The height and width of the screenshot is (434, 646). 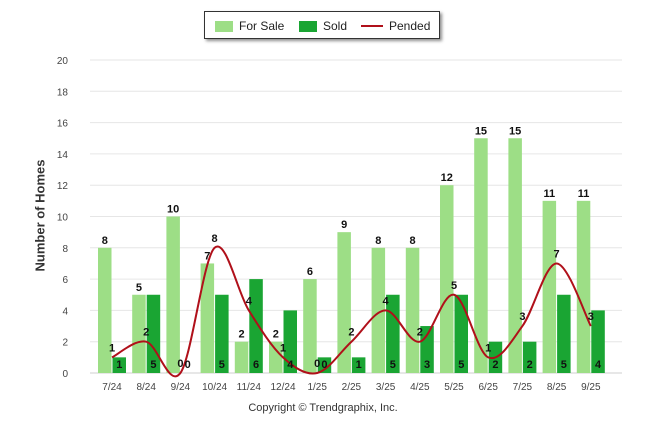 I want to click on y-tick-label: 16, so click(x=63, y=124).